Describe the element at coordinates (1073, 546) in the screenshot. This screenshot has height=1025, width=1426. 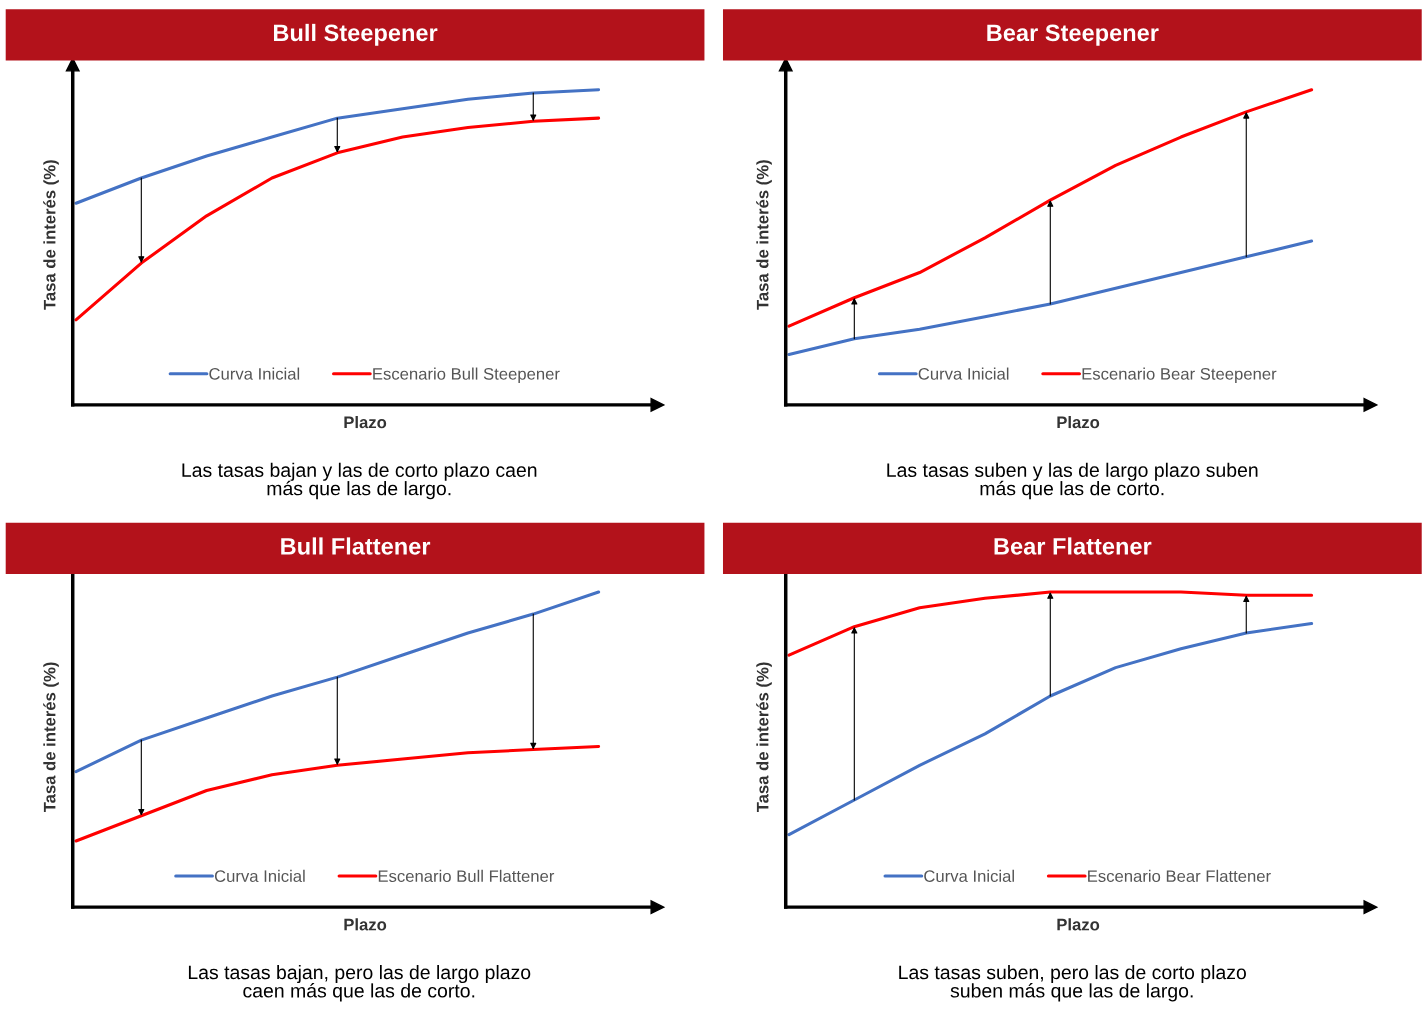
I see `chart-title: Bear Flattener` at that location.